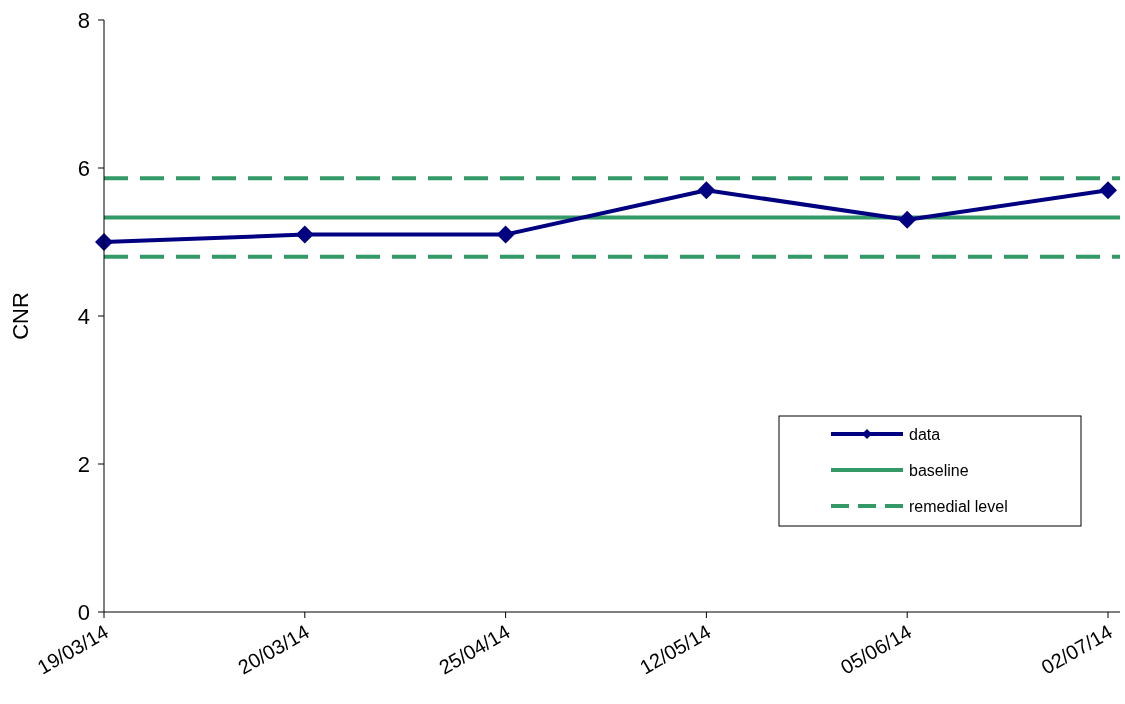  What do you see at coordinates (83, 168) in the screenshot?
I see `y-tick-label: 6` at bounding box center [83, 168].